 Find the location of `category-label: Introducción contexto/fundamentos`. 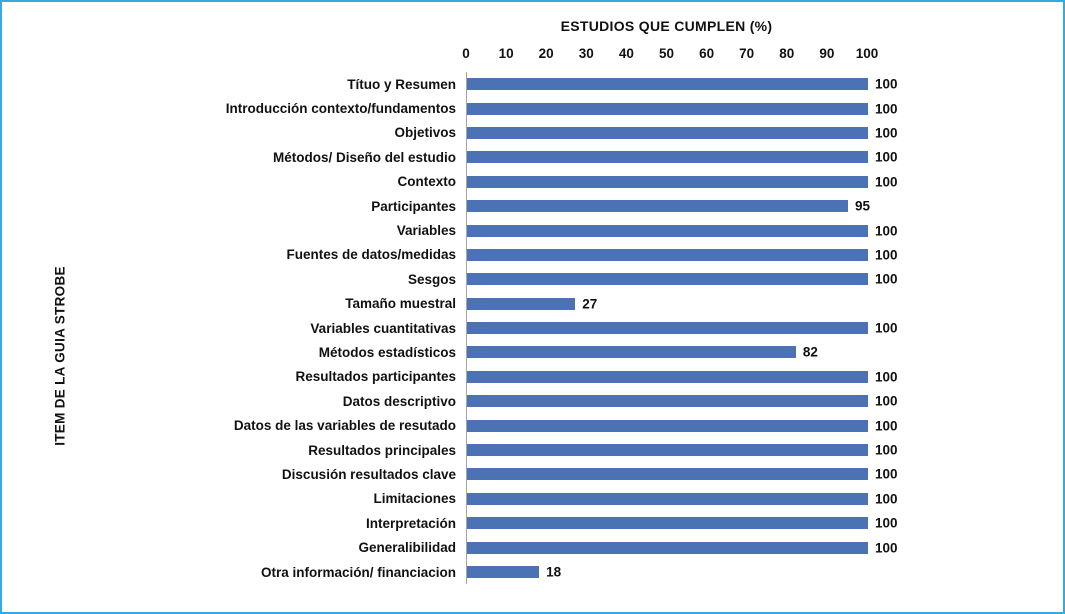

category-label: Introducción contexto/fundamentos is located at coordinates (340, 109).